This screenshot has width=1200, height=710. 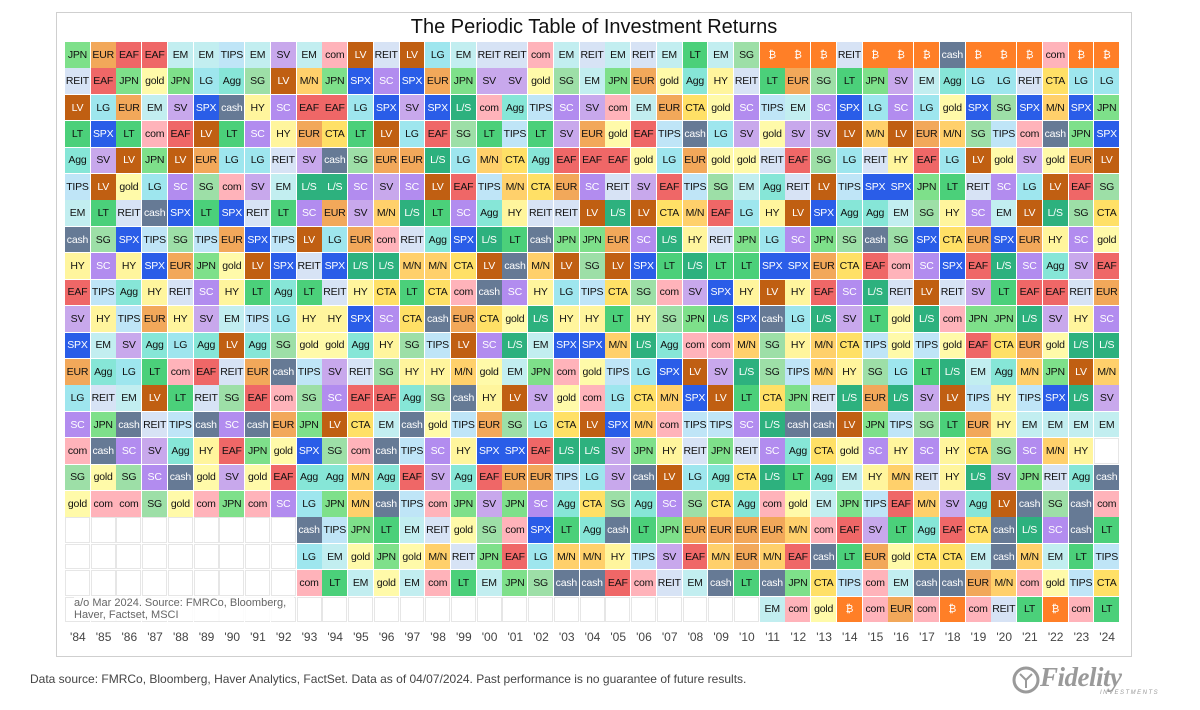 I want to click on fidelity-logo-icon, so click(x=1026, y=680).